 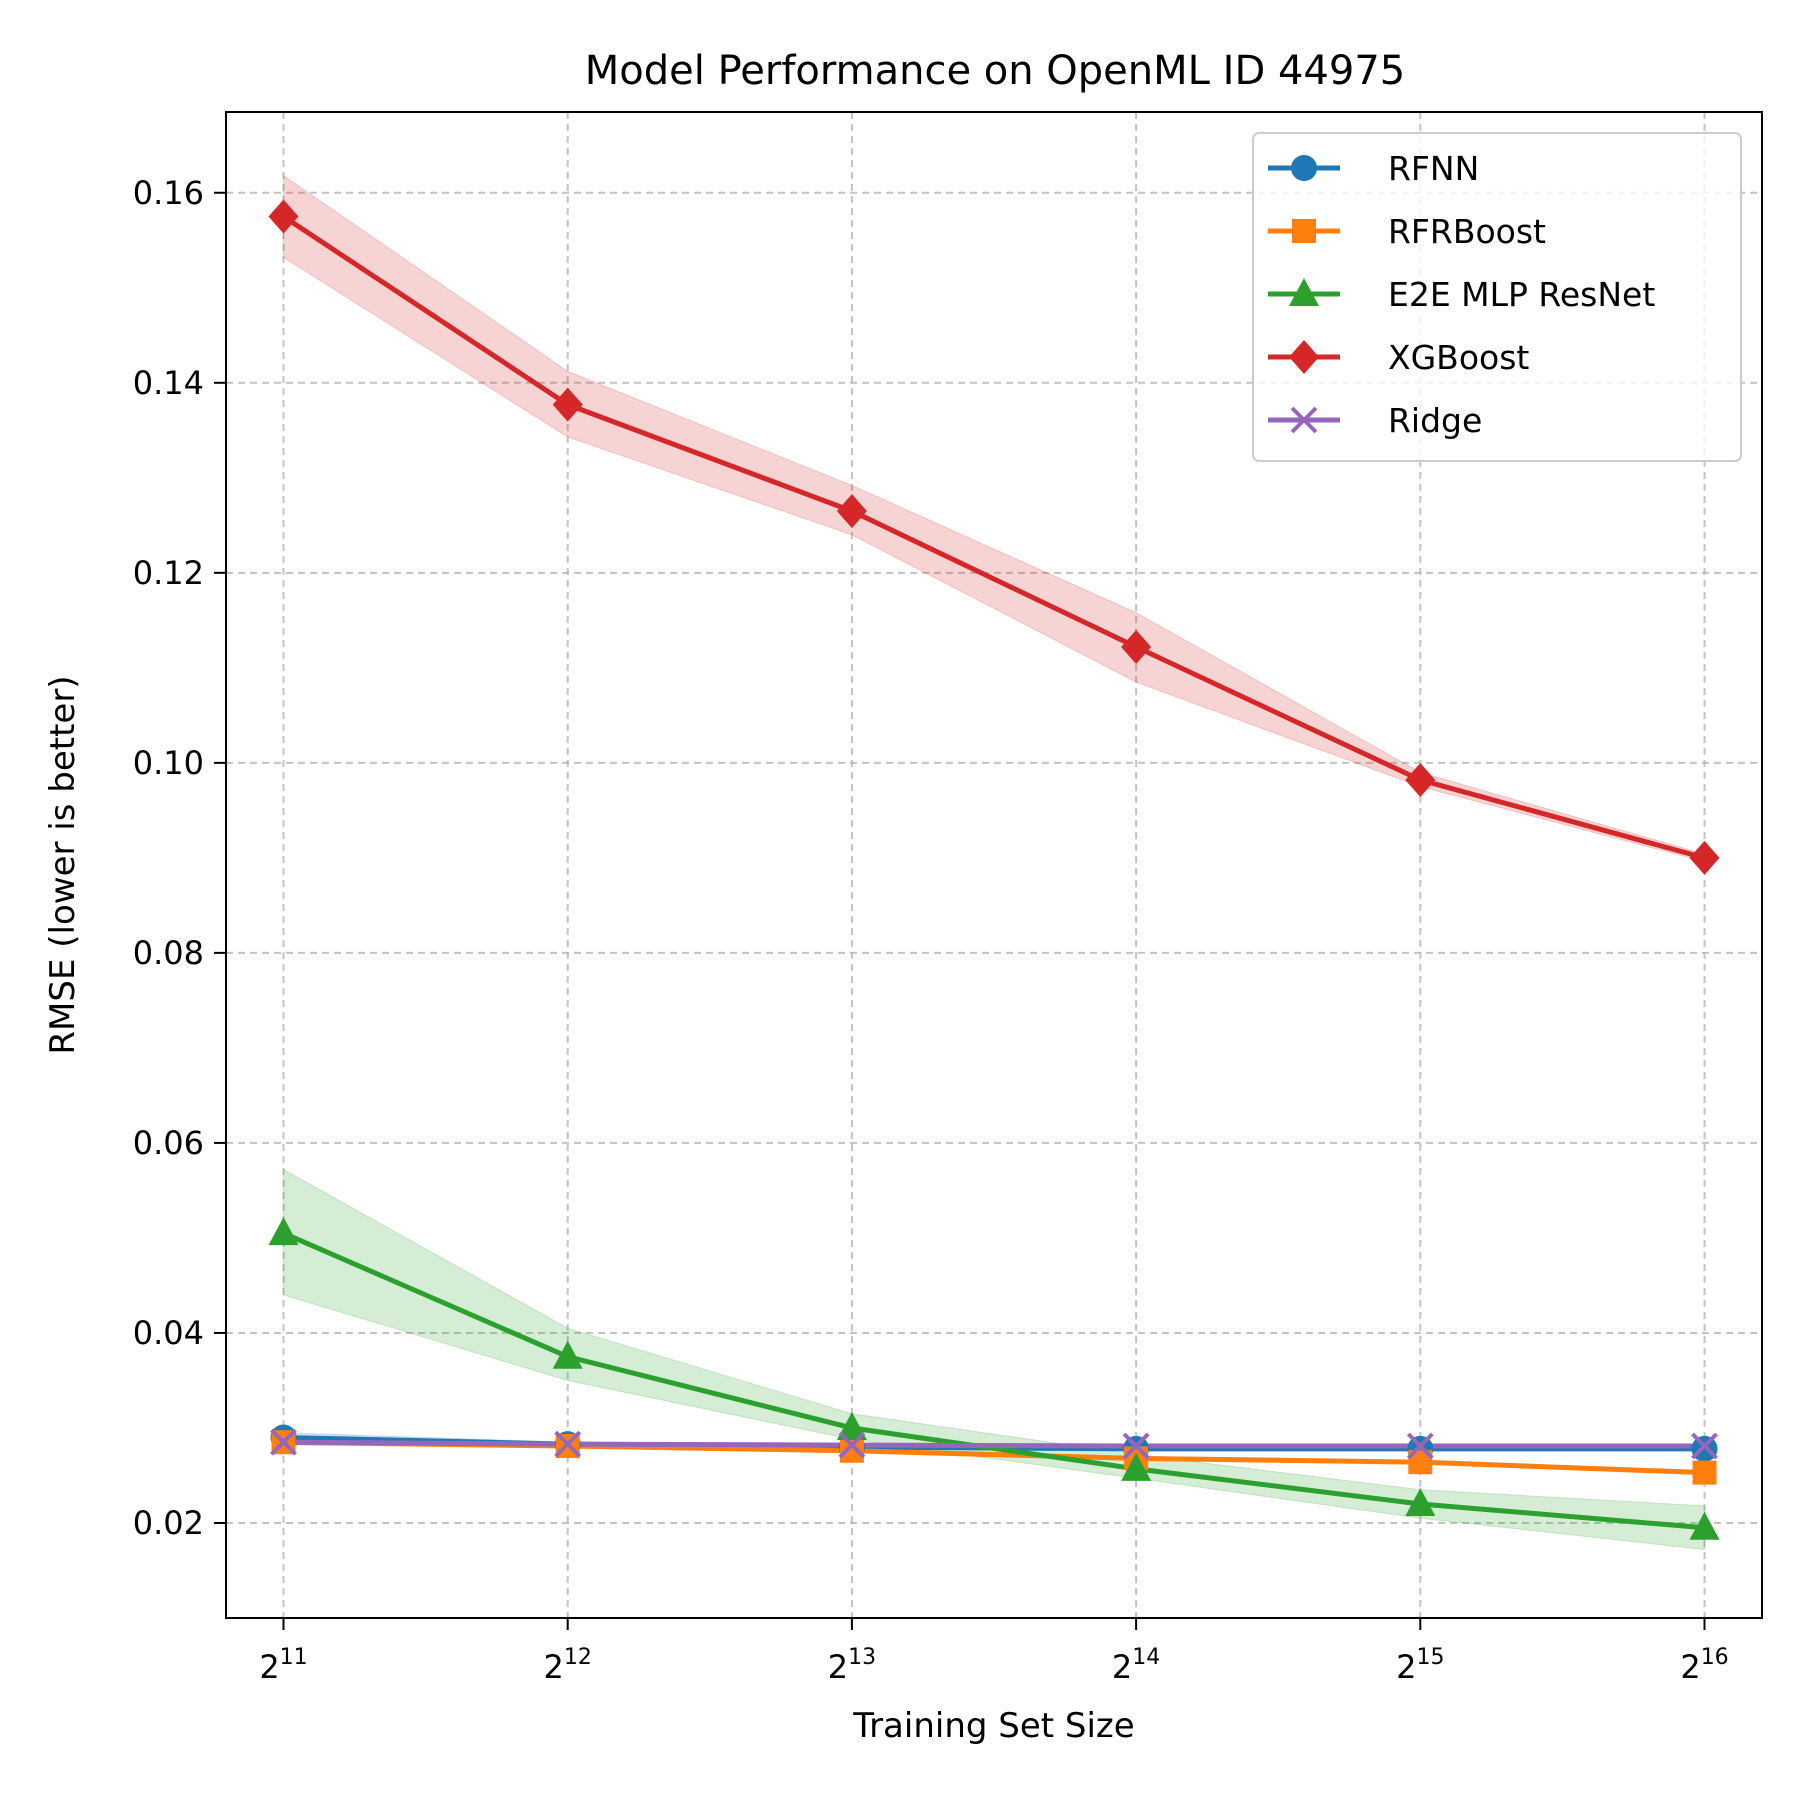 I want to click on legend-label-rfrboost: RFRBoost, so click(x=1467, y=231).